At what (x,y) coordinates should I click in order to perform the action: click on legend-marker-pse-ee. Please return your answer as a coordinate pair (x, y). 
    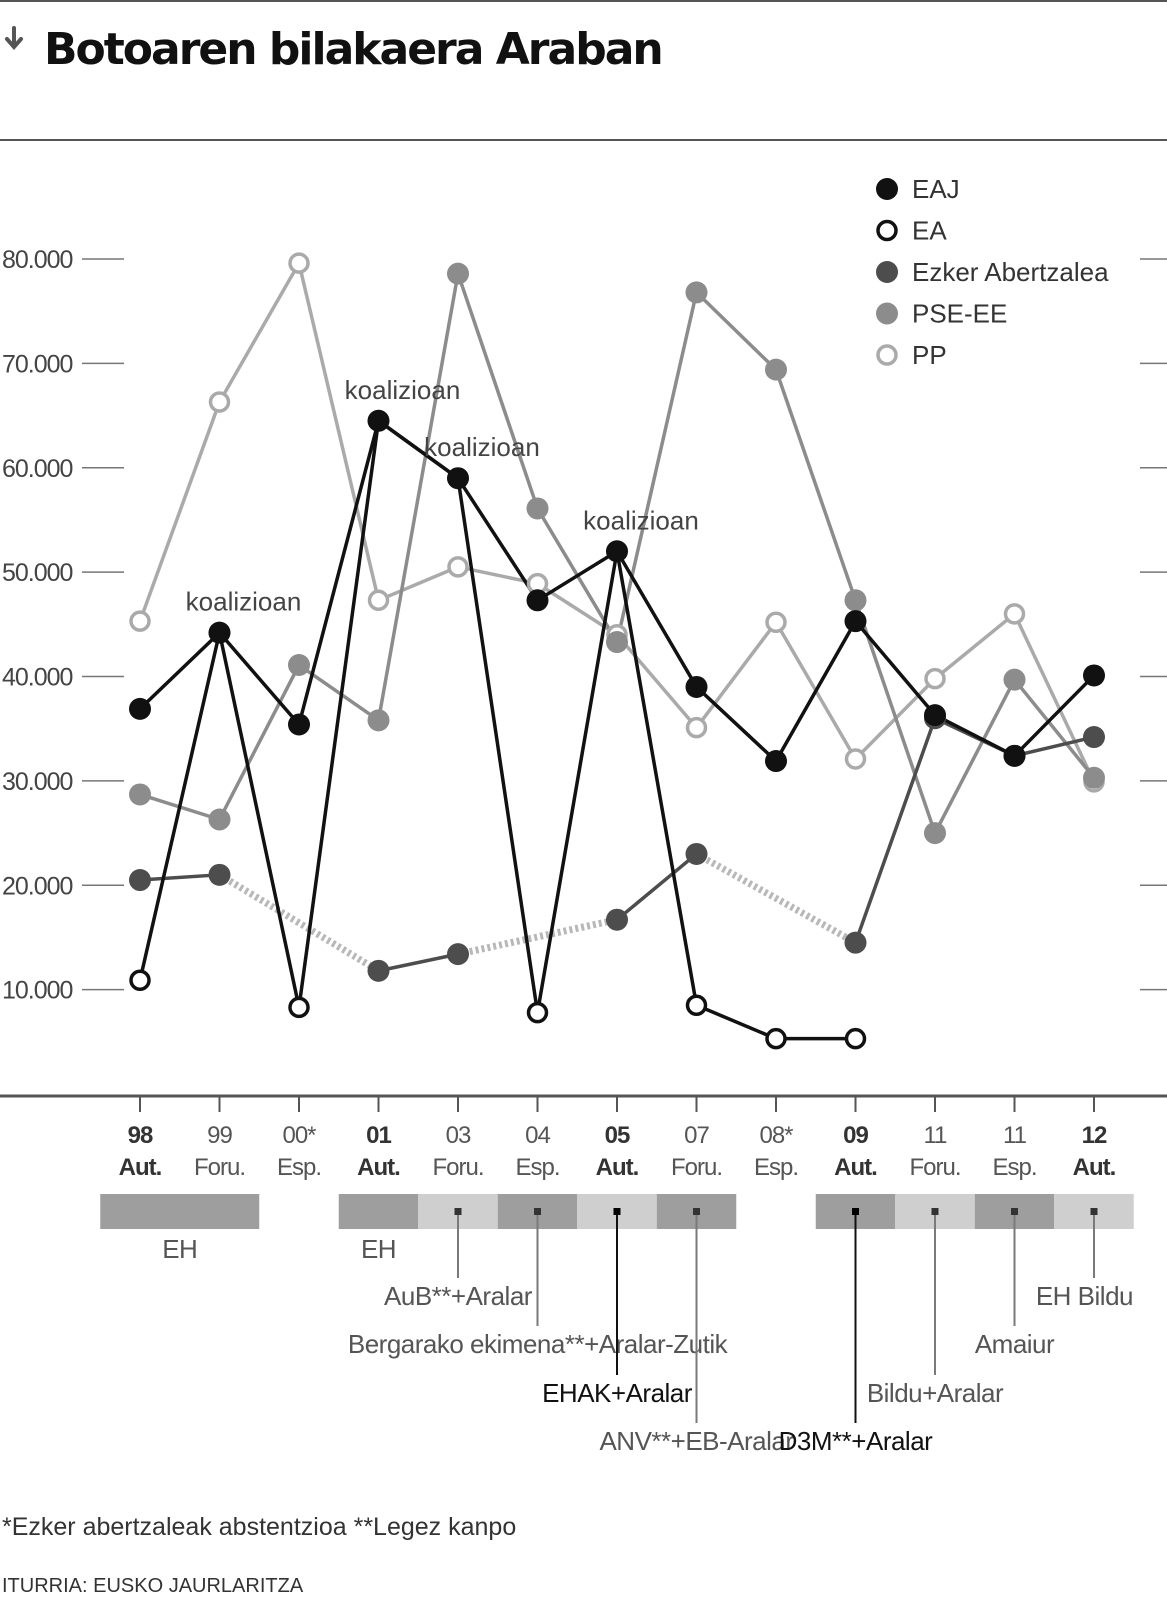
    Looking at the image, I should click on (887, 313).